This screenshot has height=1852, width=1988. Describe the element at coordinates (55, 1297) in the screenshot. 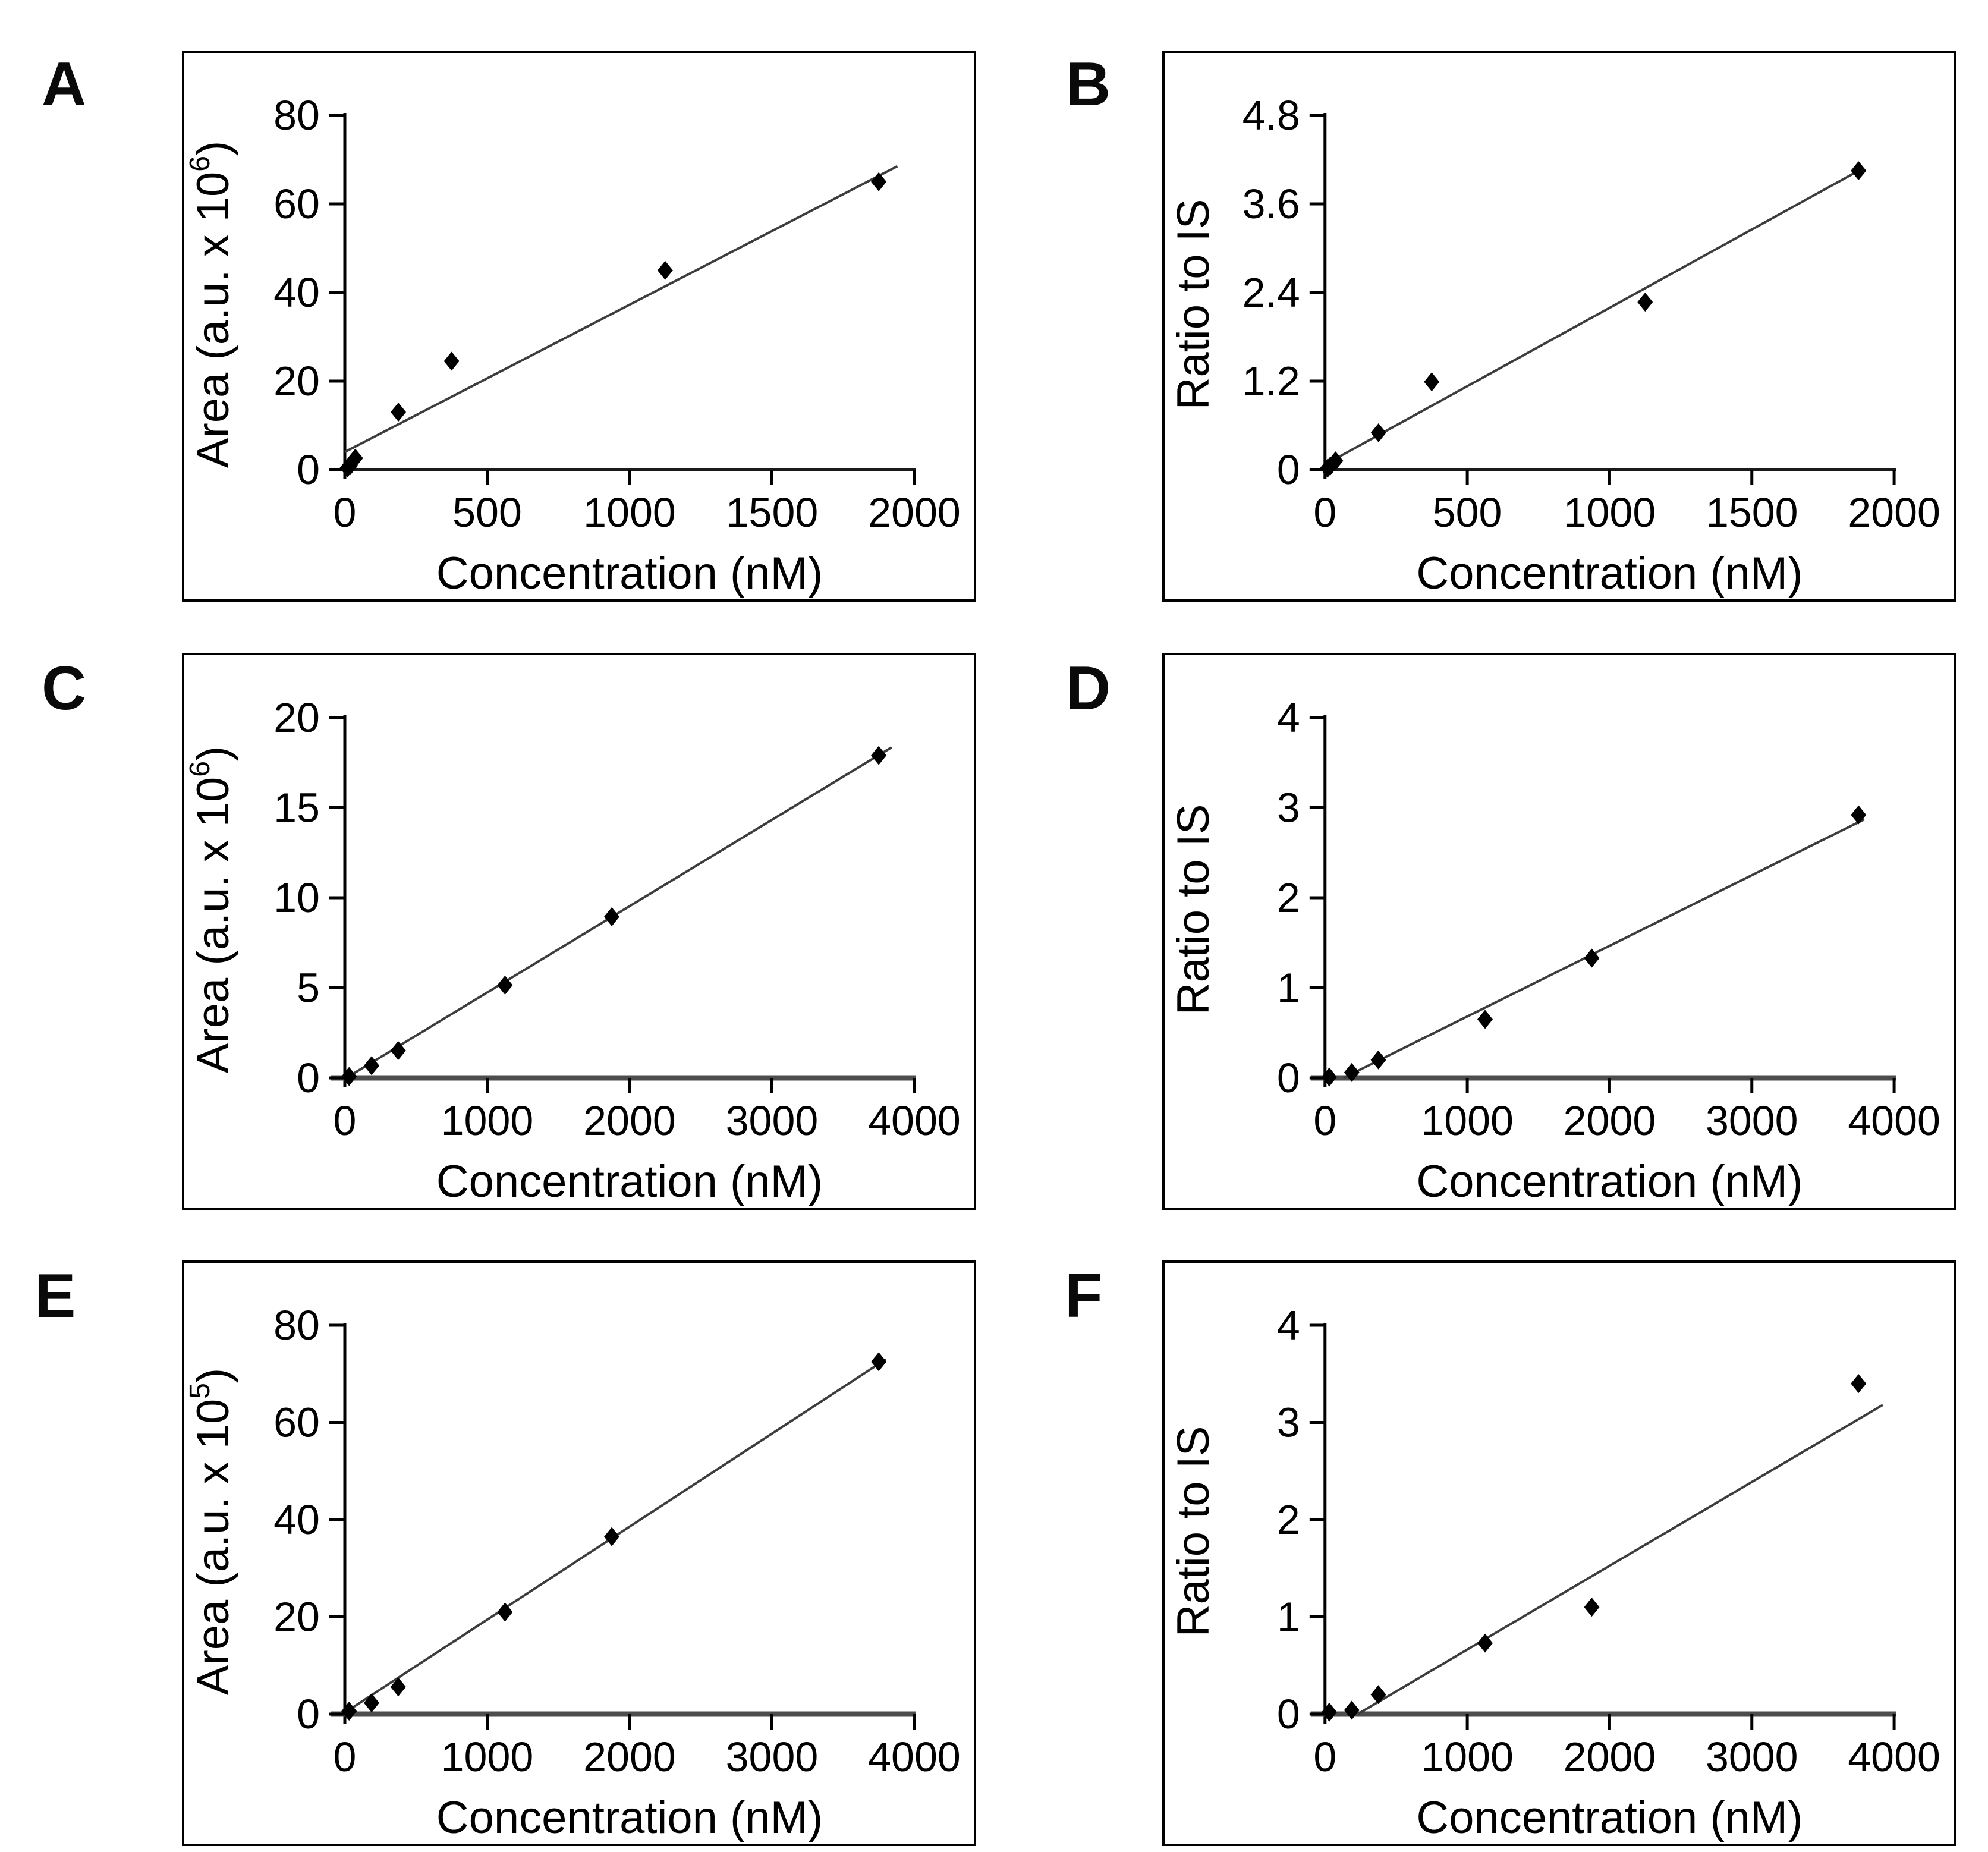

I see `panel-label-e: E` at that location.